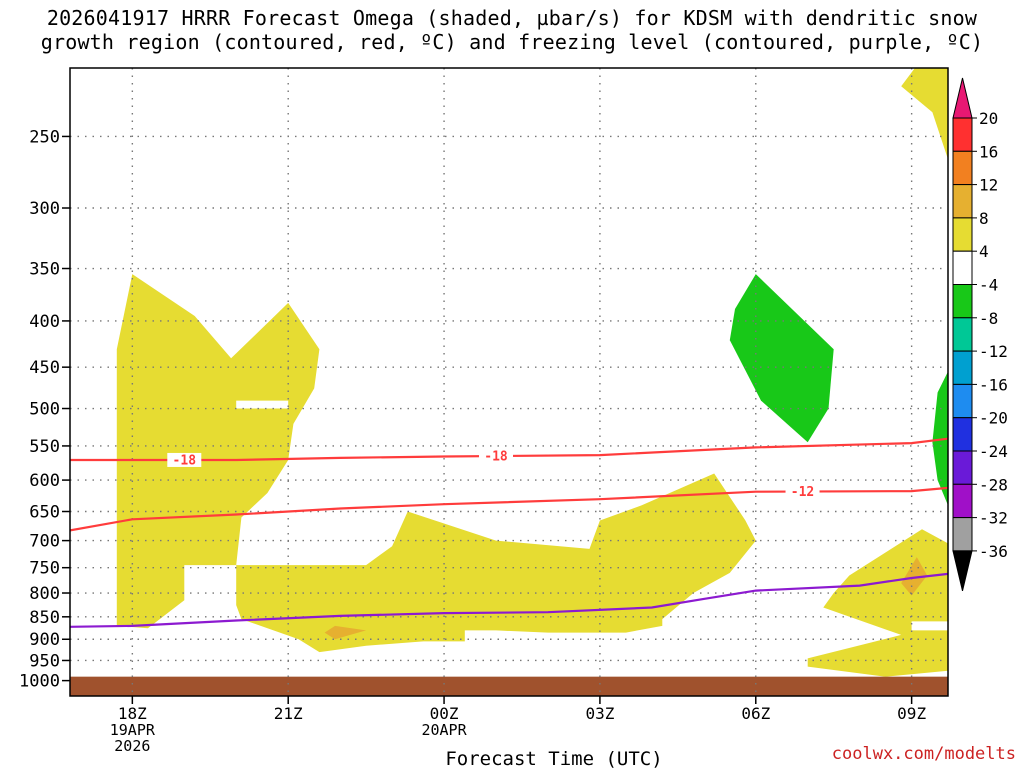 This screenshot has height=768, width=1024. What do you see at coordinates (44, 410) in the screenshot?
I see `ytick-label-500: 500` at bounding box center [44, 410].